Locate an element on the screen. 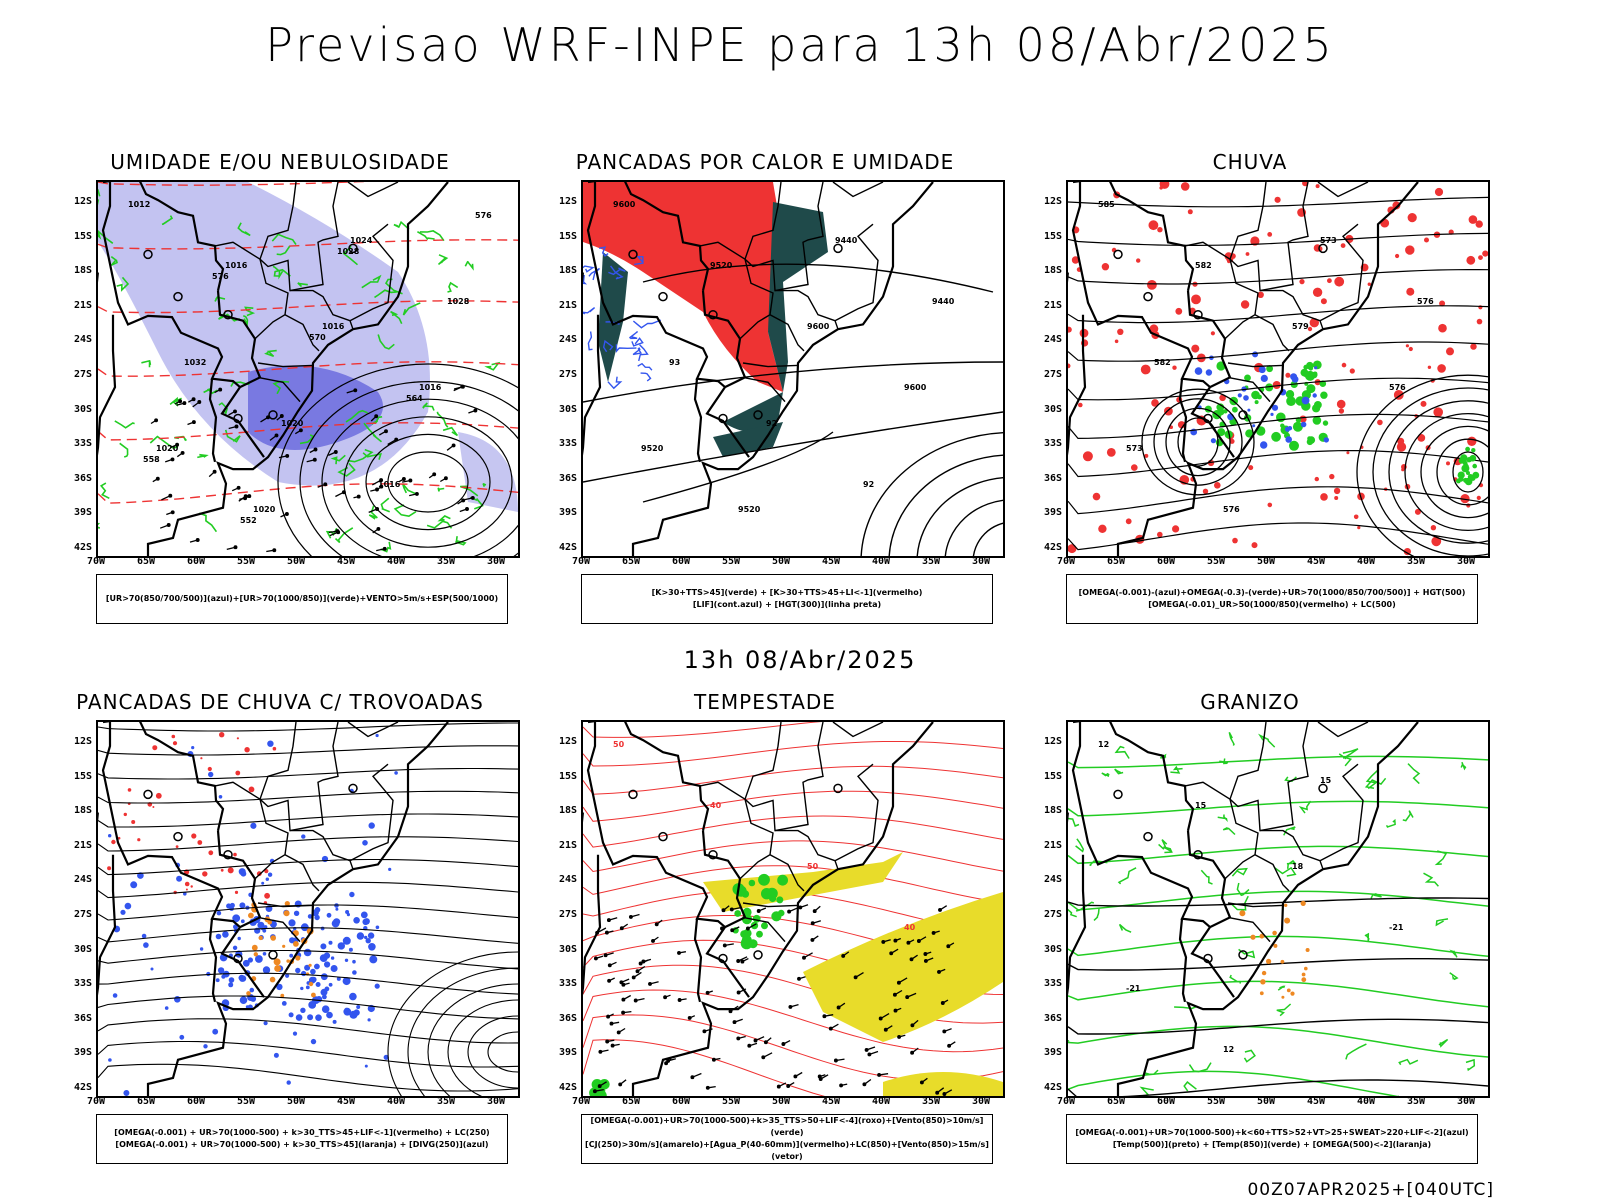 This screenshot has width=1600, height=1200. run-timestamp: 00Z07APR2025+[040UTC] is located at coordinates (1370, 1190).